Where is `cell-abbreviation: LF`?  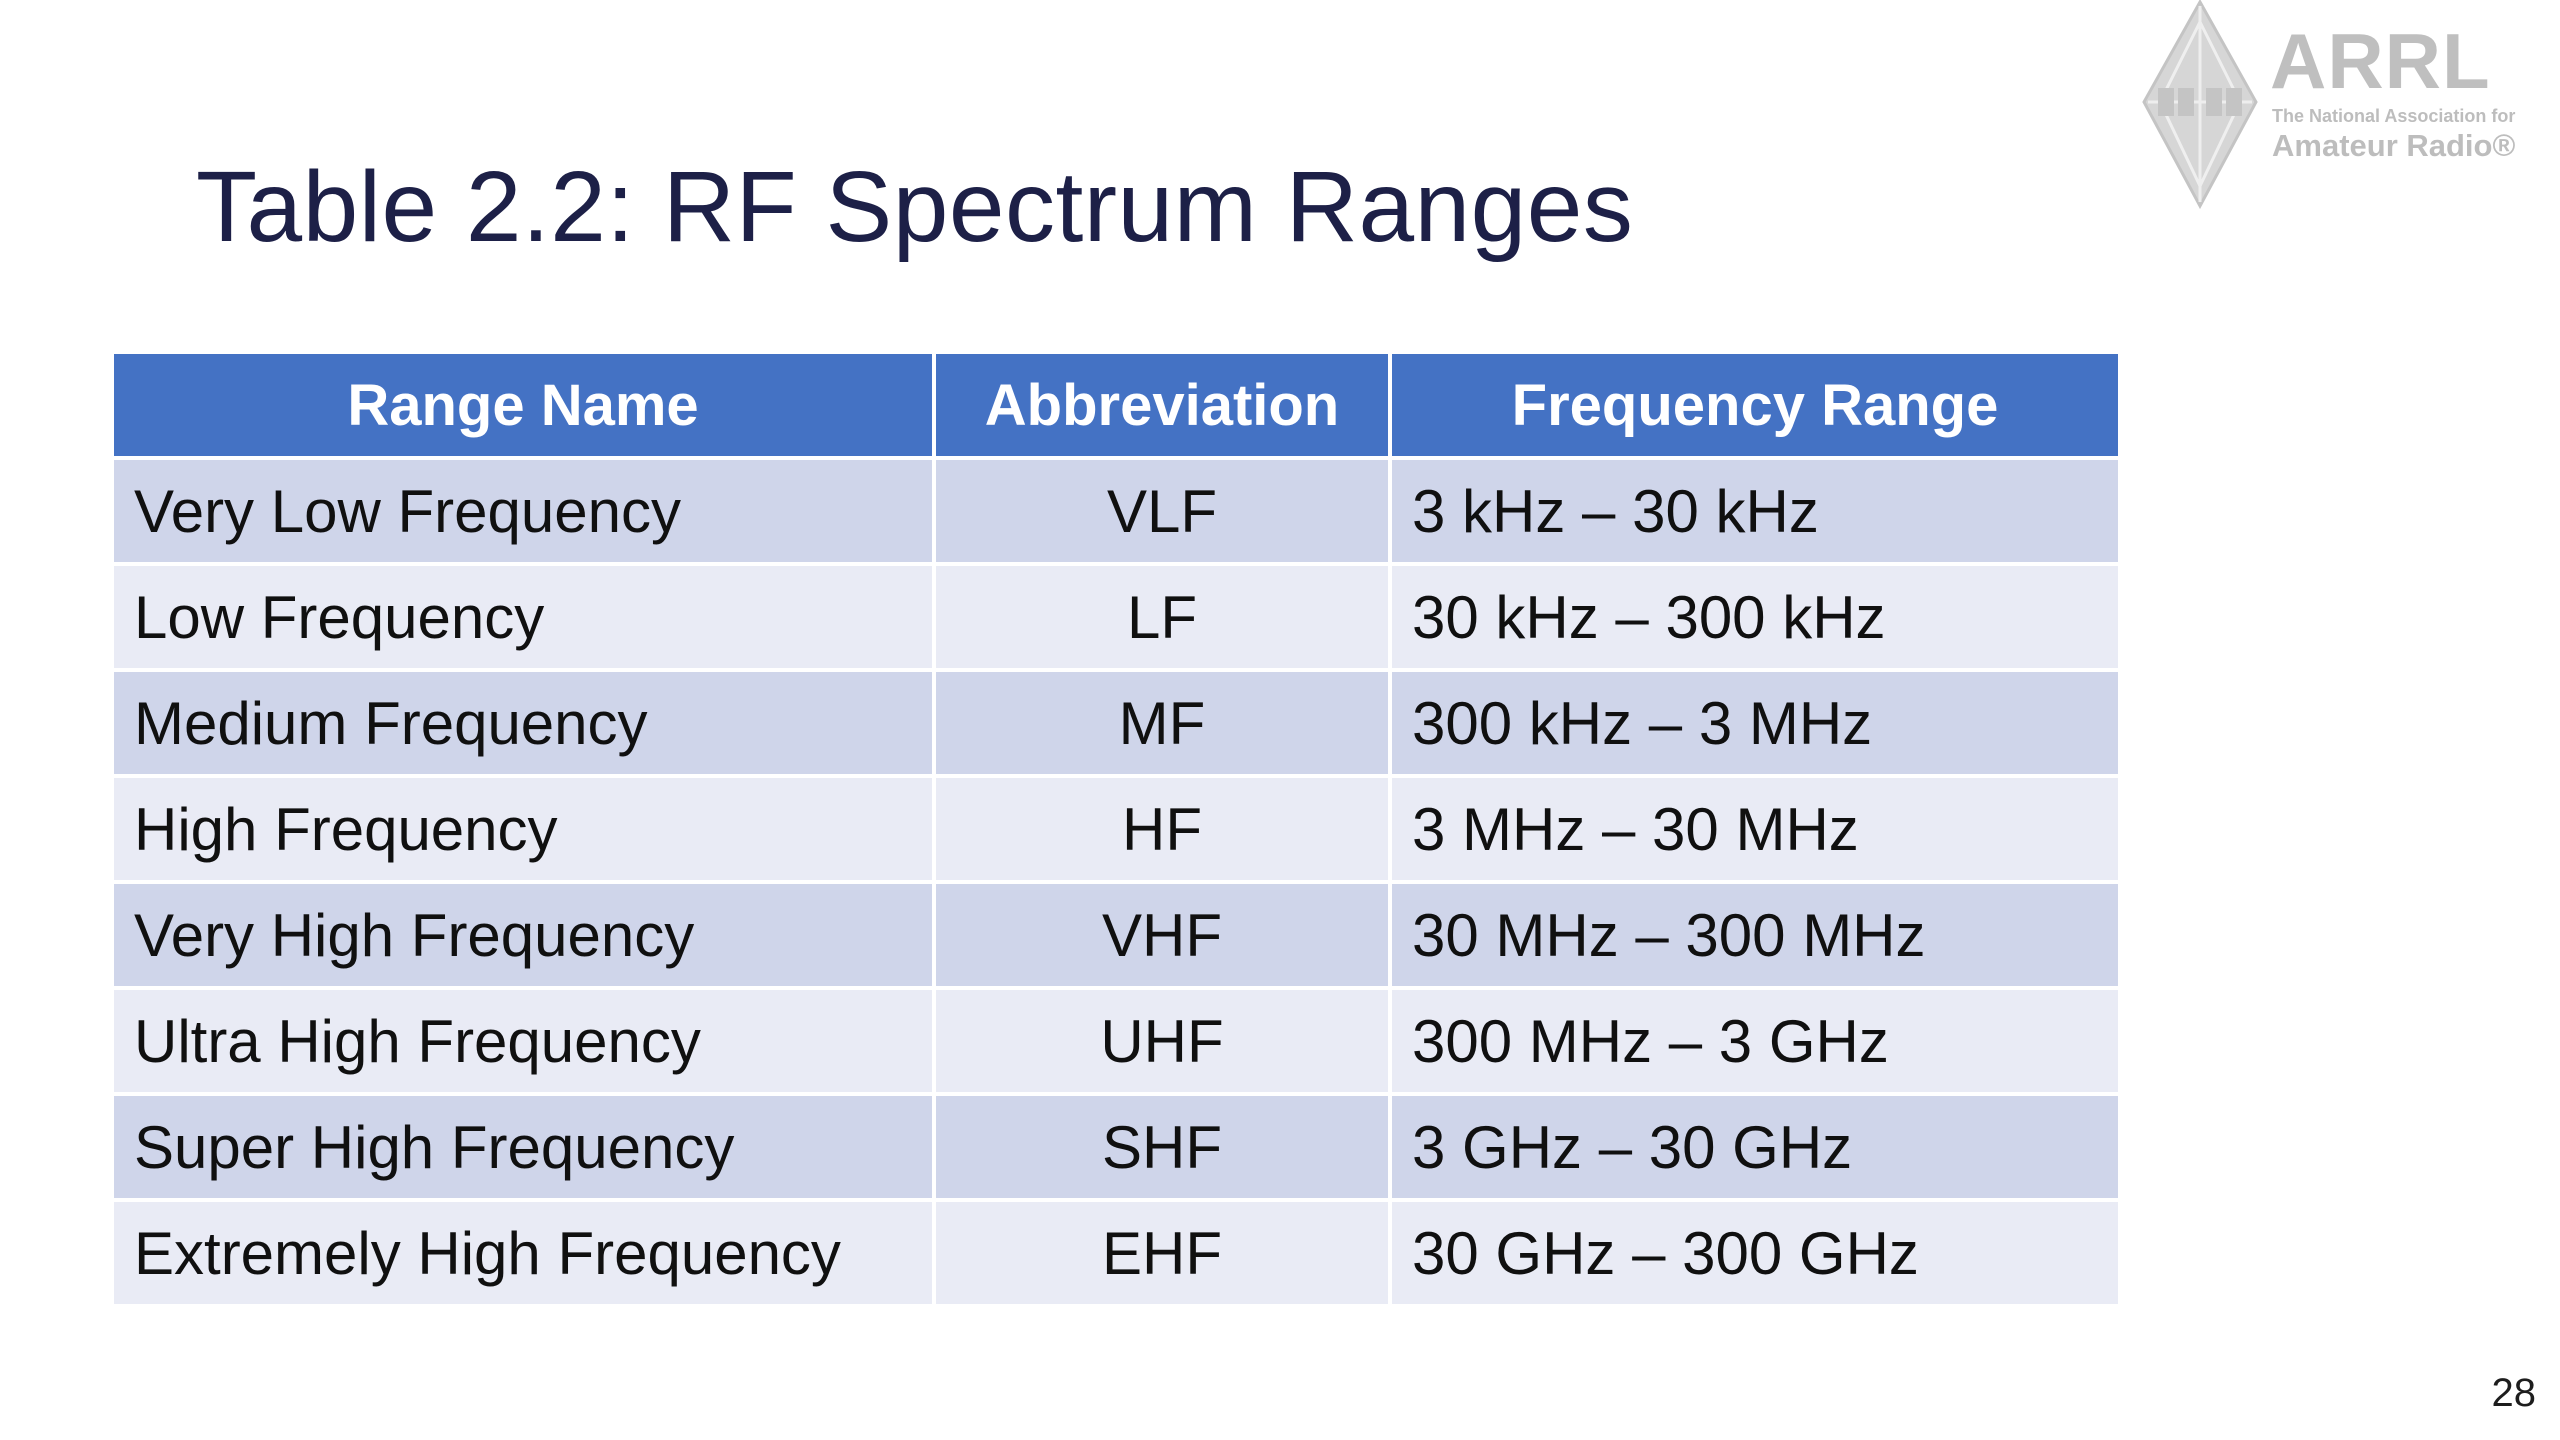
cell-abbreviation: LF is located at coordinates (1162, 617).